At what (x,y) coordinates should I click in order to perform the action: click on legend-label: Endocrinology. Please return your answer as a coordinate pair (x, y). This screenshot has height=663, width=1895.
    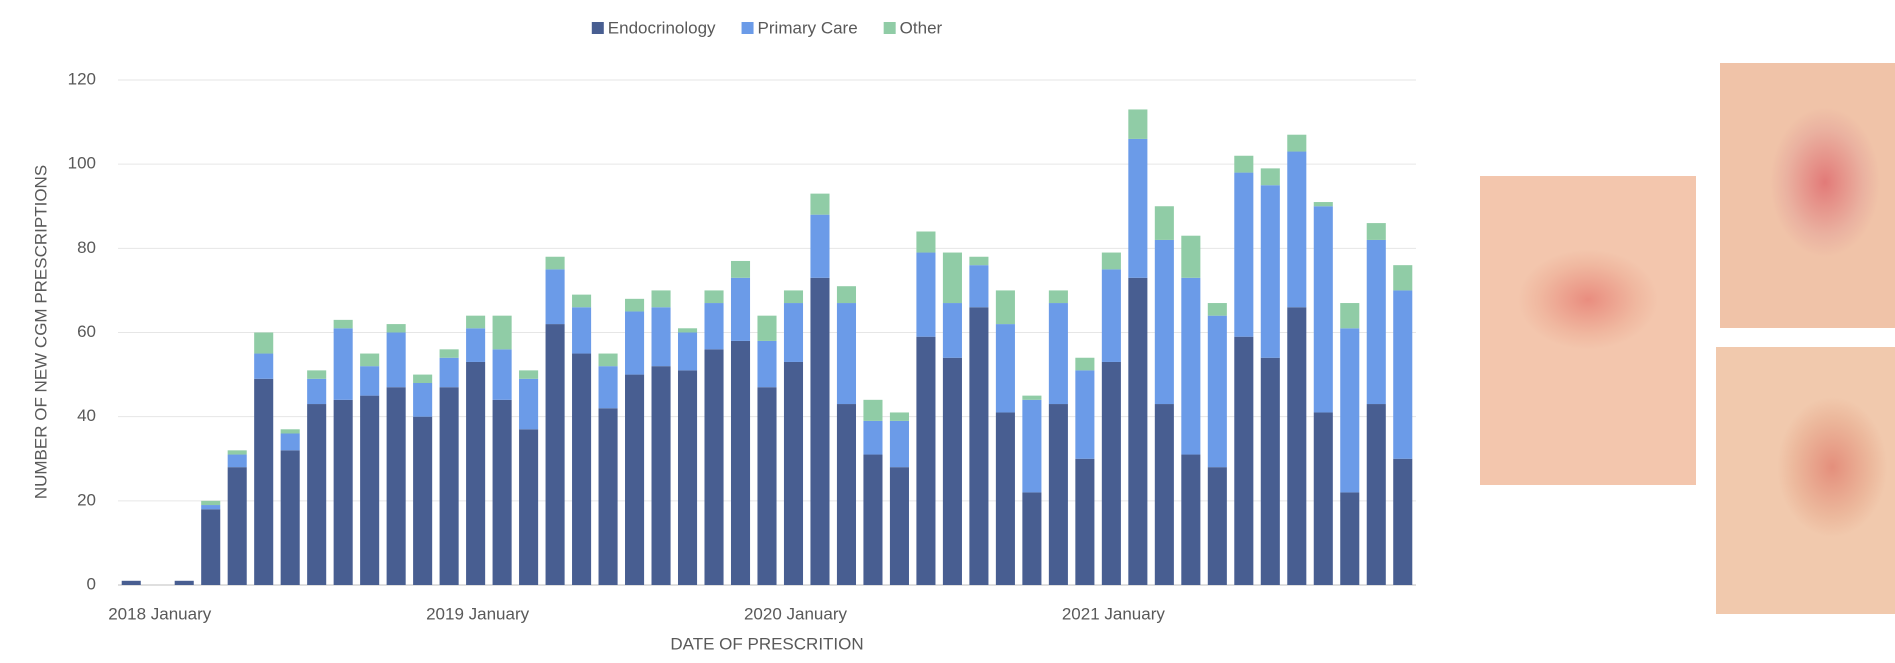
    Looking at the image, I should click on (662, 27).